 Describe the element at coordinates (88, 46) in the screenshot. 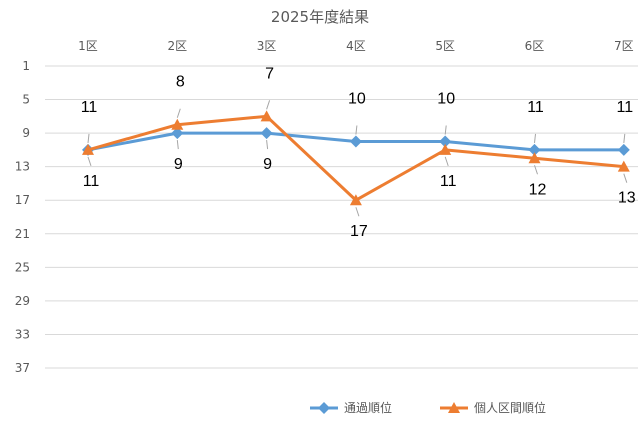

I see `x-tick-label: 1区` at that location.